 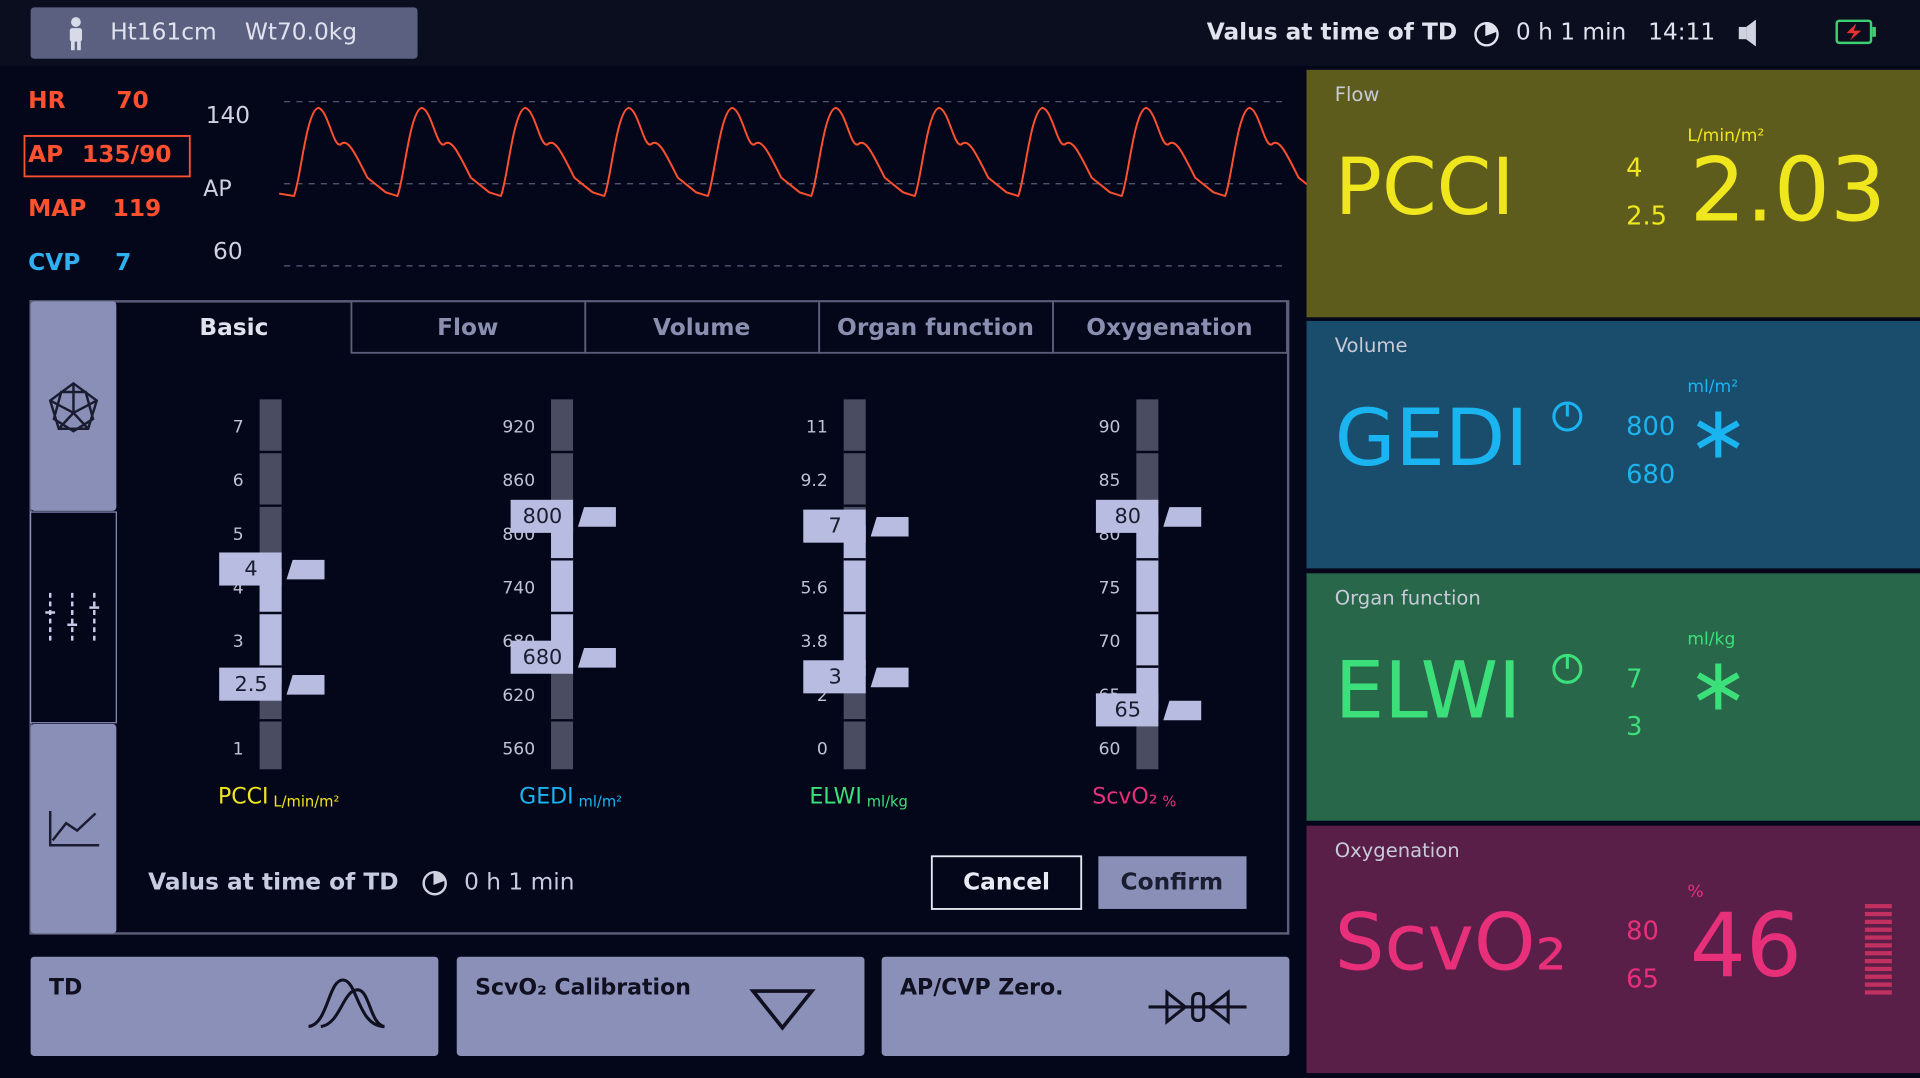 What do you see at coordinates (1650, 475) in the screenshot?
I see `panel-lower: 680` at bounding box center [1650, 475].